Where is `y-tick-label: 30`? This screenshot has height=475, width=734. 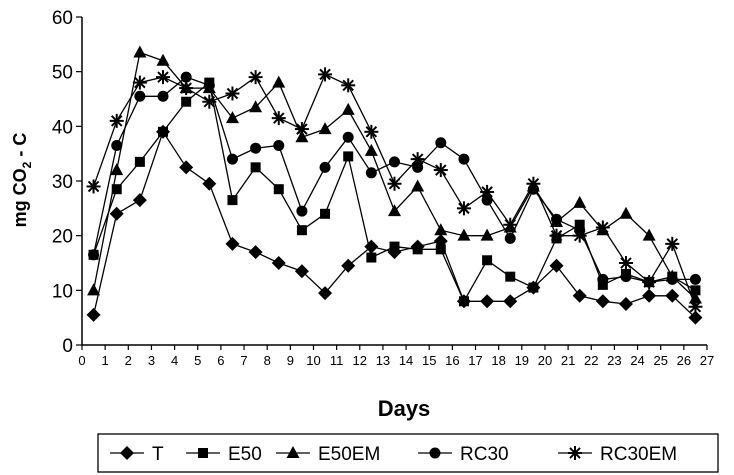
y-tick-label: 30 is located at coordinates (62, 182).